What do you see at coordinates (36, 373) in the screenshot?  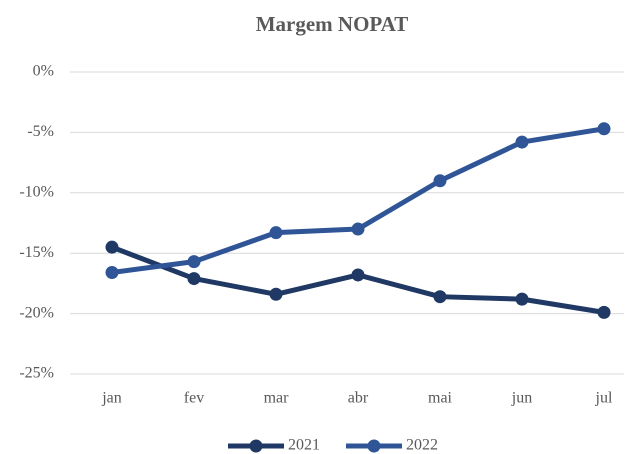 I see `y-tick-label: -25%` at bounding box center [36, 373].